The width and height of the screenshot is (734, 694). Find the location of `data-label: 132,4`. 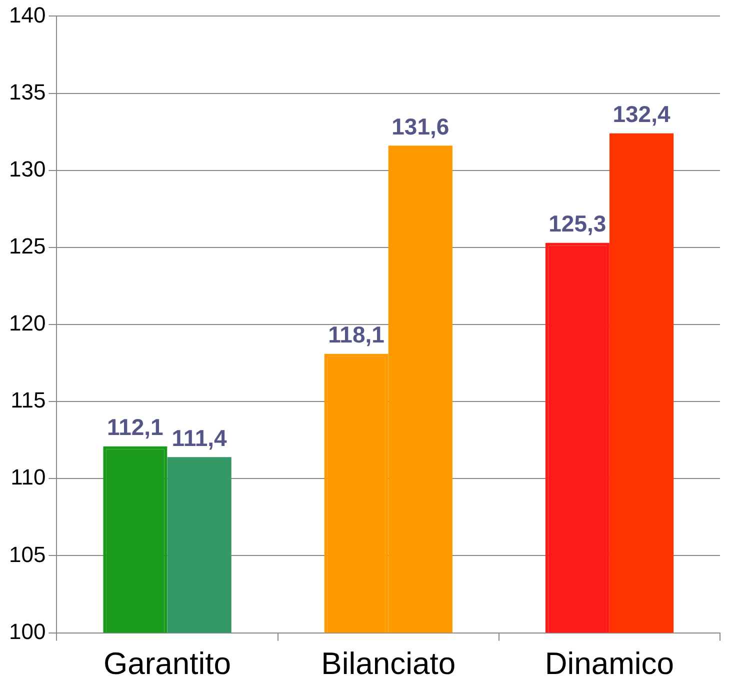

data-label: 132,4 is located at coordinates (641, 114).